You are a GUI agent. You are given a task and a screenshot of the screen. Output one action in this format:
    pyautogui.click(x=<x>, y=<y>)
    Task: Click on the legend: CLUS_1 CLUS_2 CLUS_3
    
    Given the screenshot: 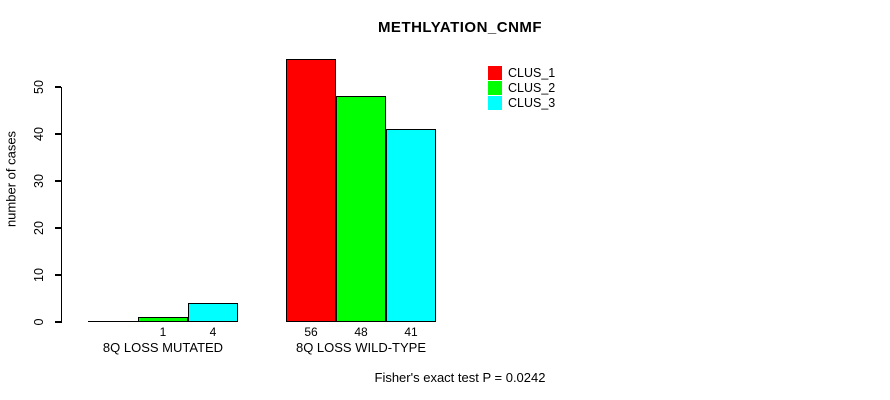 What is the action you would take?
    pyautogui.click(x=521, y=87)
    